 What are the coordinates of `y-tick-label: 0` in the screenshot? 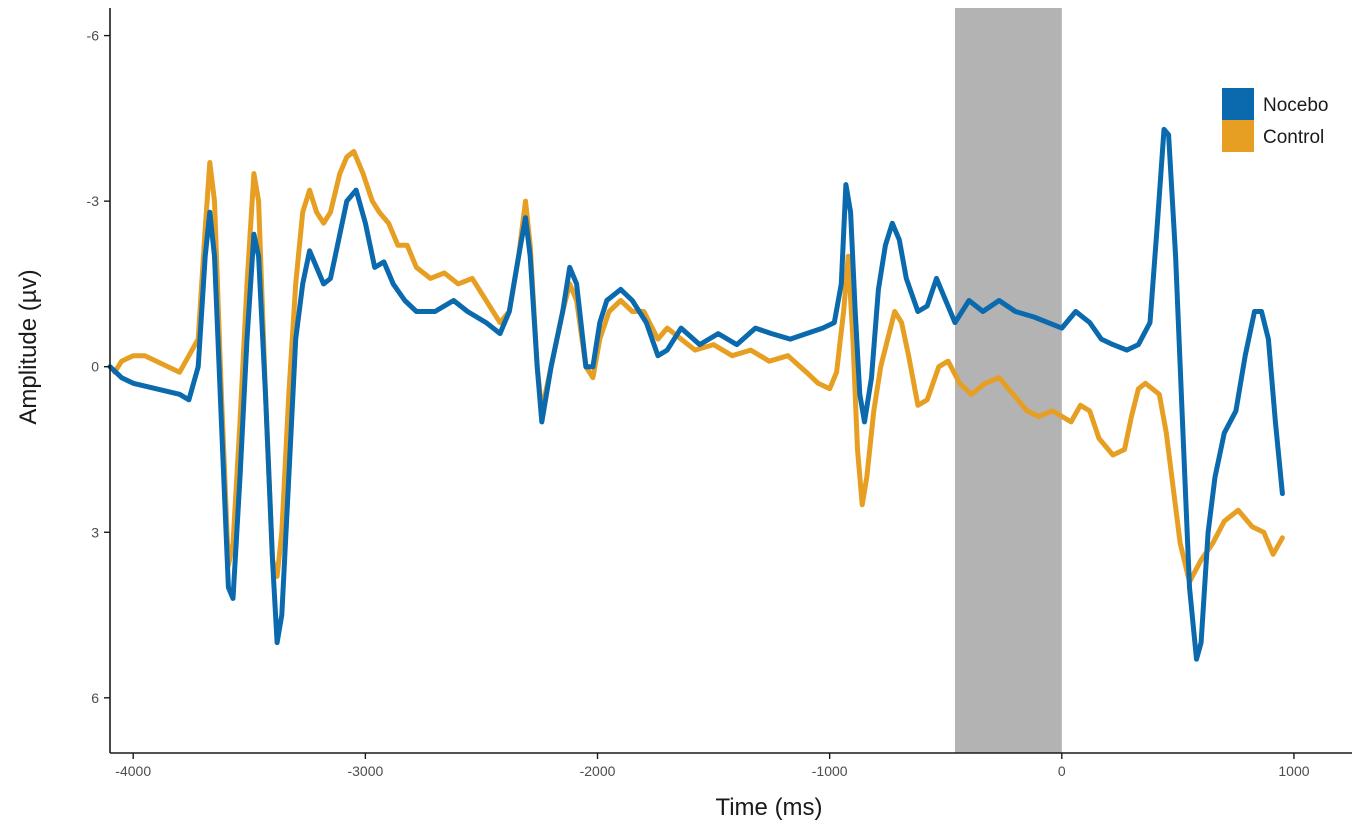 It's located at (95, 367).